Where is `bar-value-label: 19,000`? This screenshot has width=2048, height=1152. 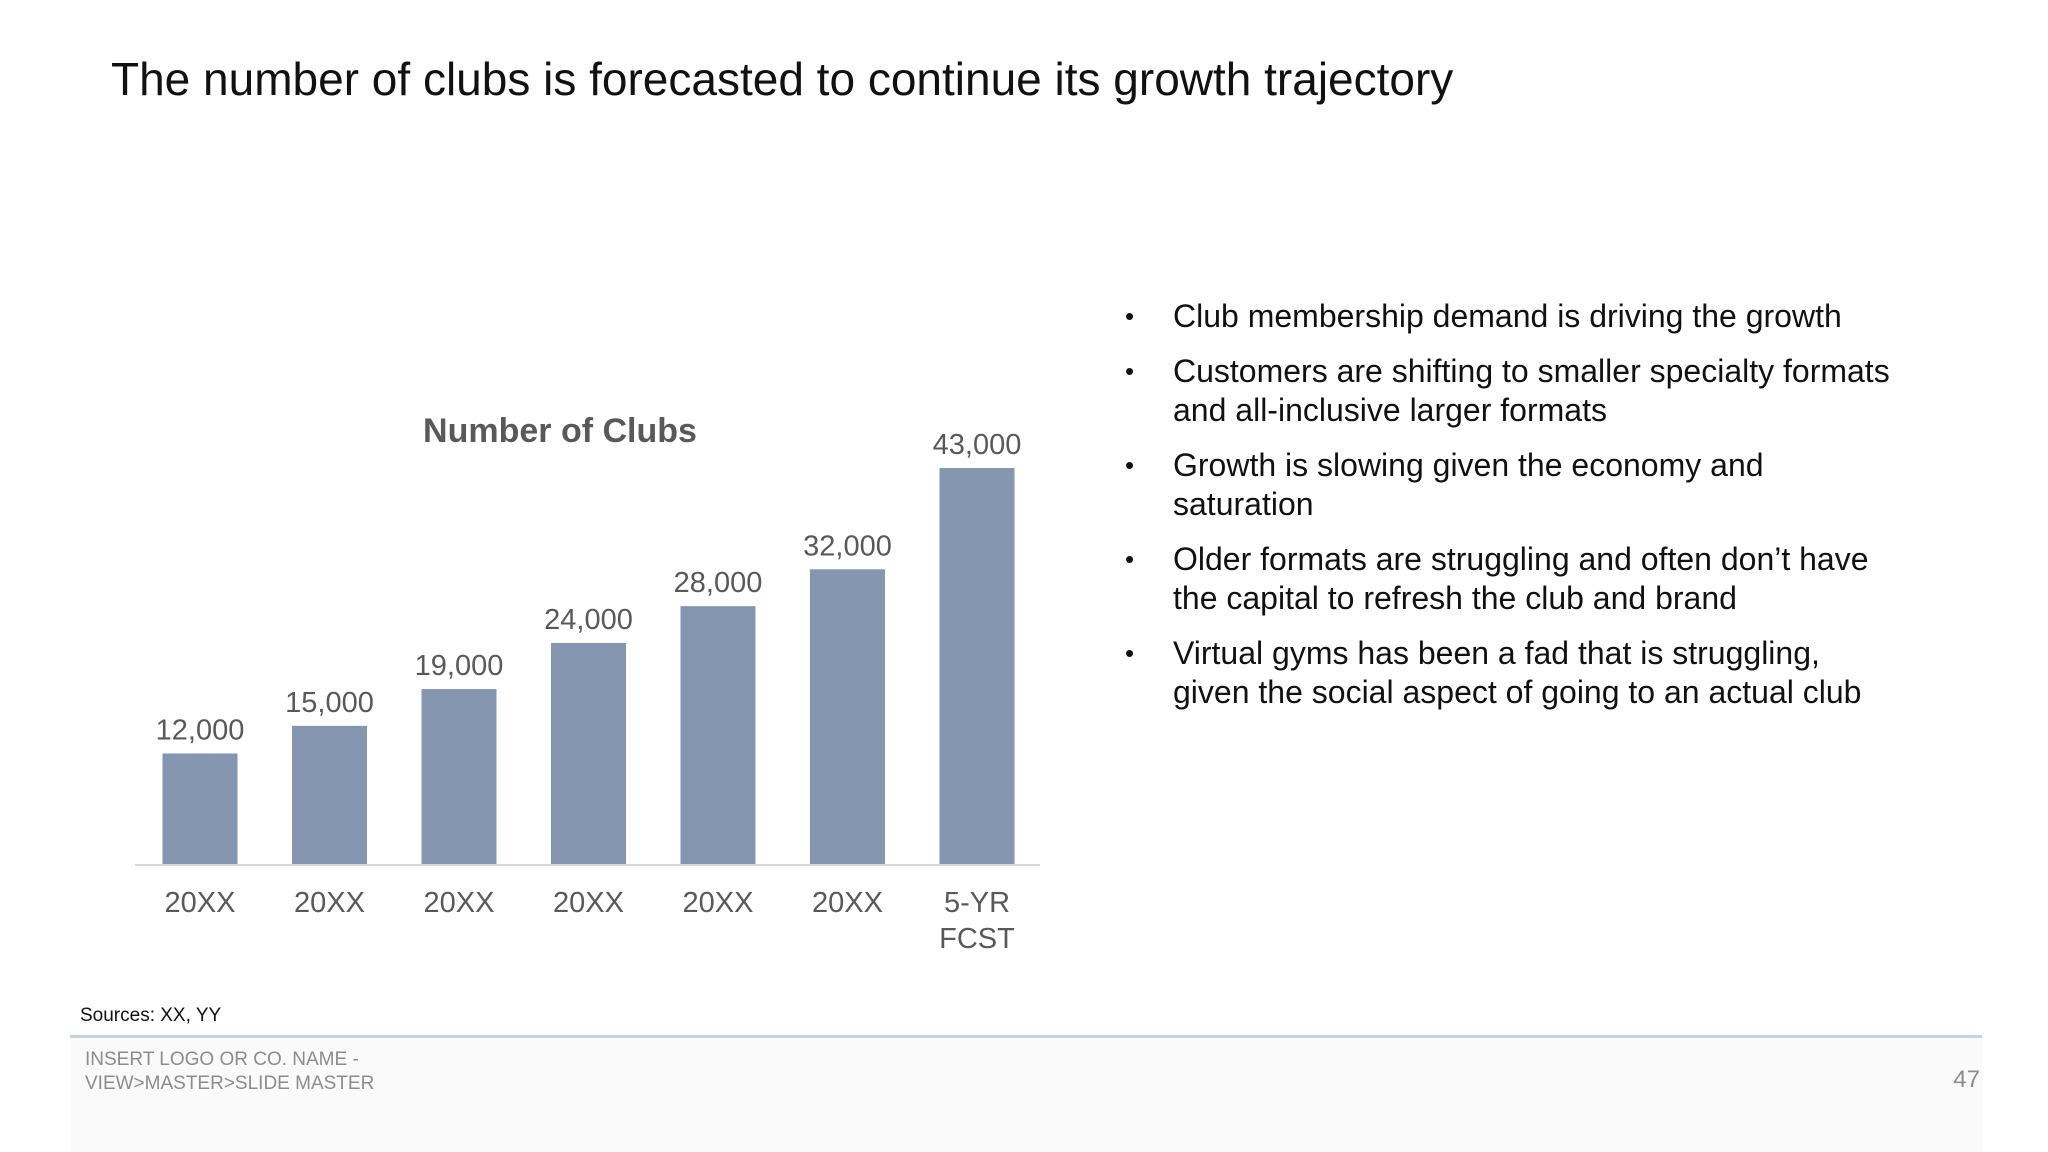 bar-value-label: 19,000 is located at coordinates (459, 666).